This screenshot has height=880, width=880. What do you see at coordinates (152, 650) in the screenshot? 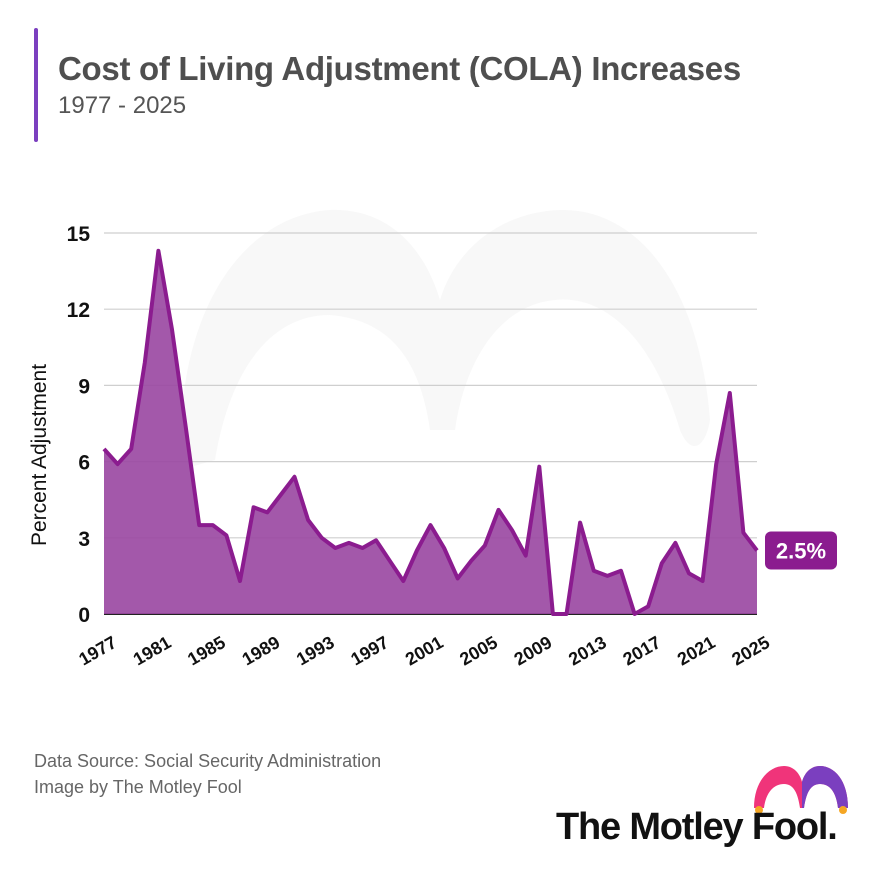
I see `x-tick-label: 1981` at bounding box center [152, 650].